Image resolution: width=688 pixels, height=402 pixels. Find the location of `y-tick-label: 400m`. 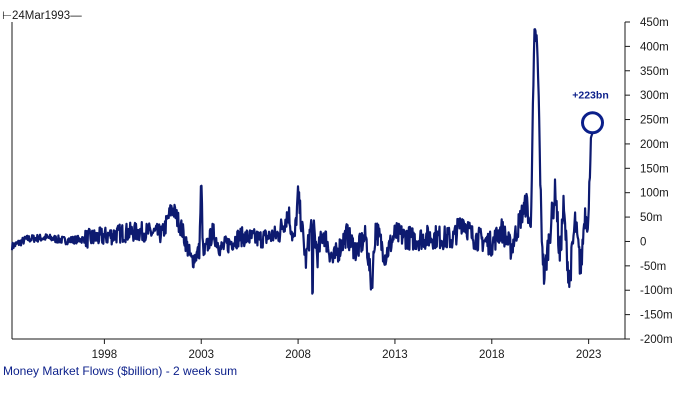

y-tick-label: 400m is located at coordinates (654, 47).